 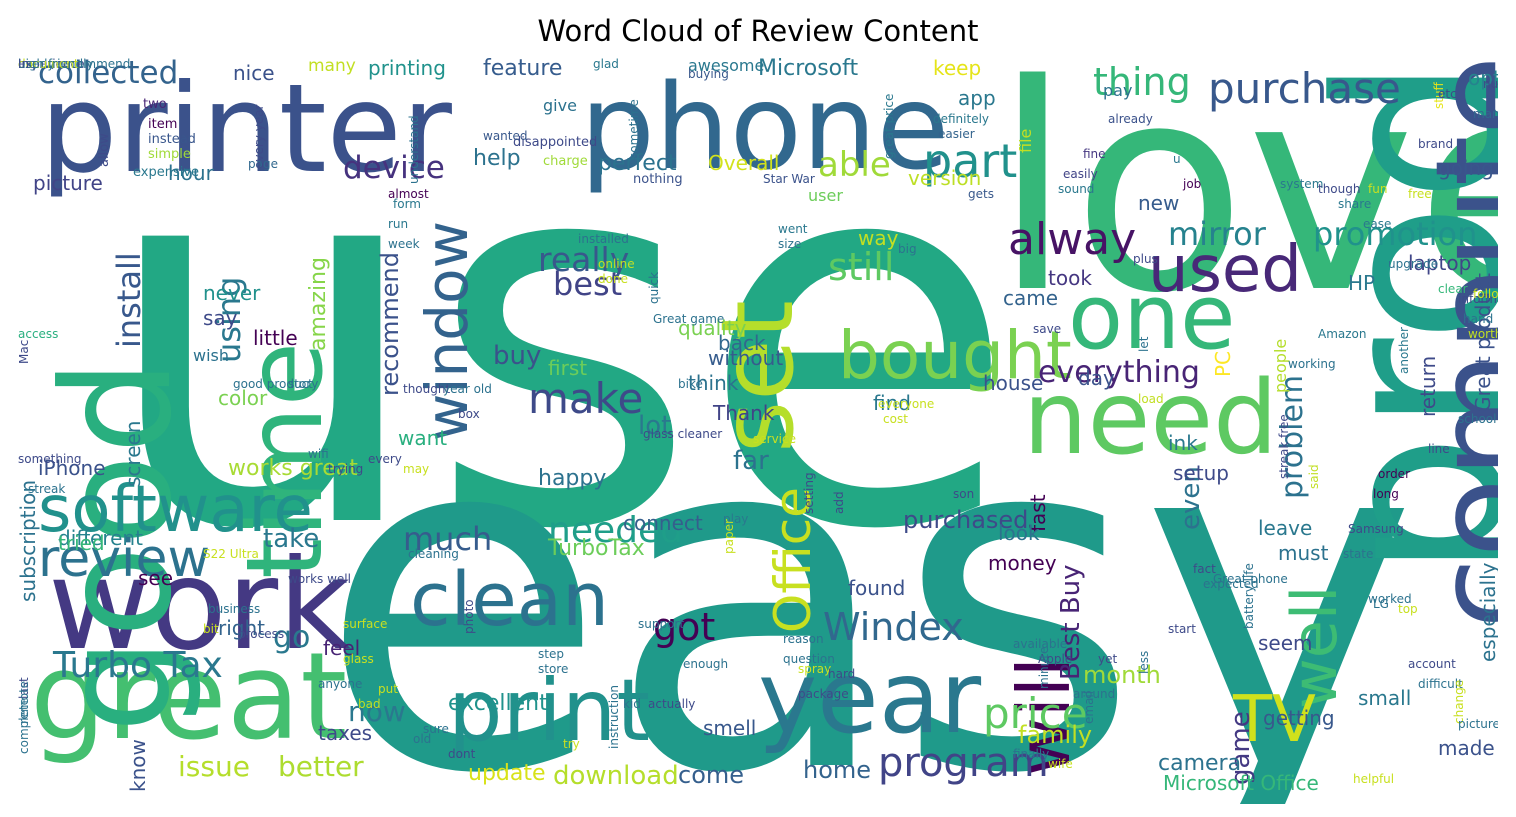 I want to click on word-great-price: great price, so click(x=889, y=126).